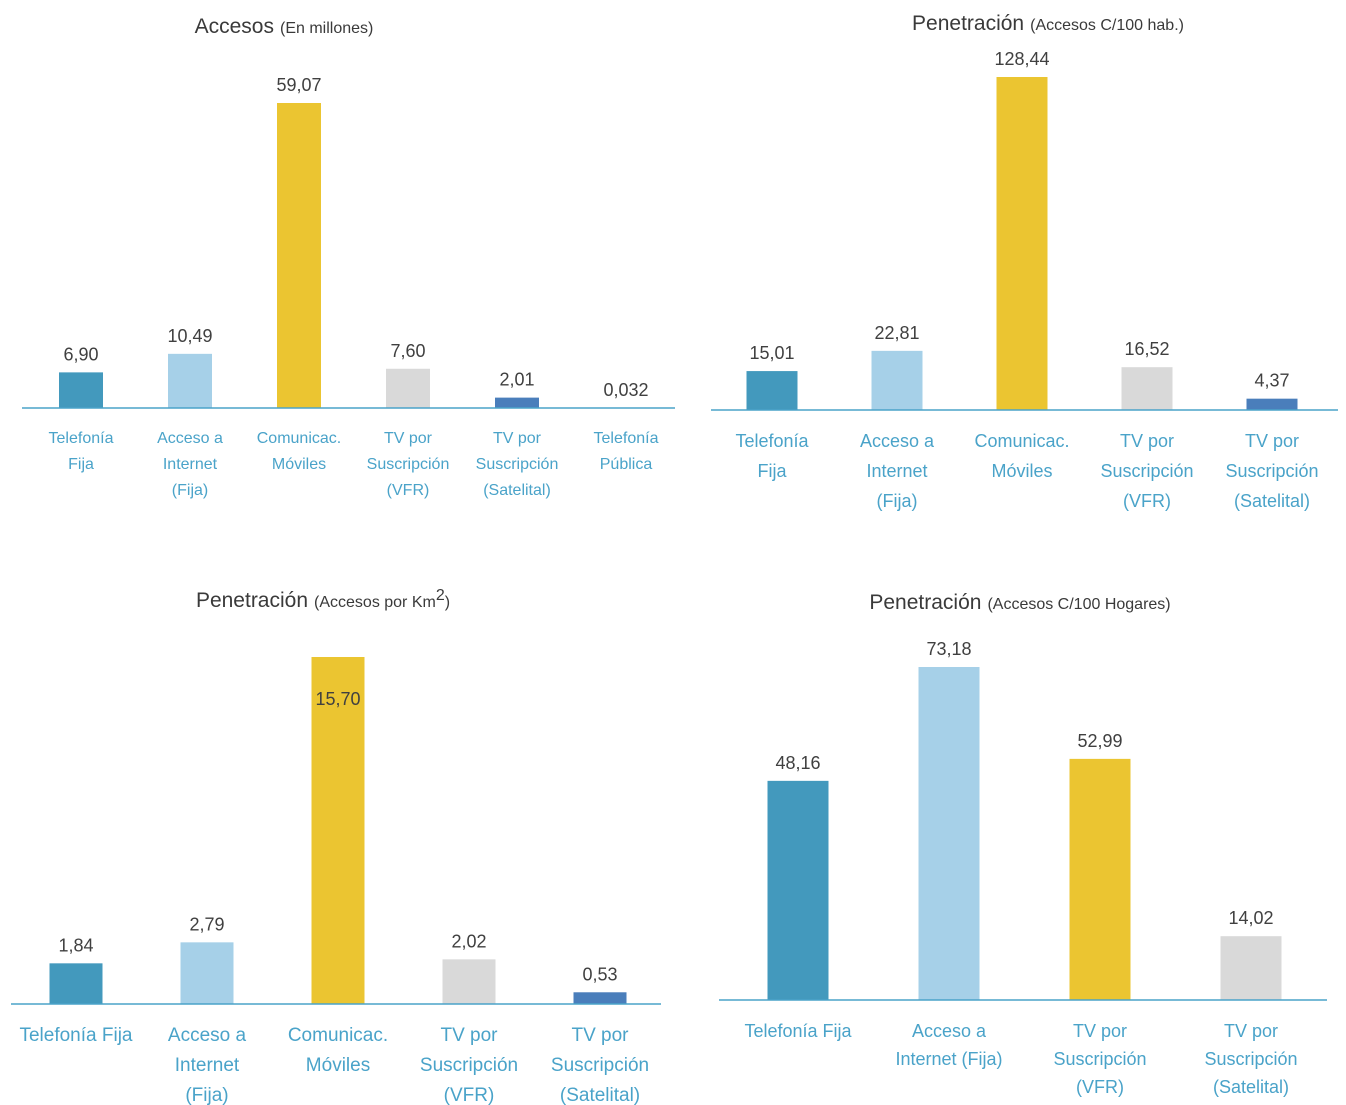 This screenshot has height=1105, width=1346. Describe the element at coordinates (626, 464) in the screenshot. I see `x-tick-label-line: Pública` at that location.